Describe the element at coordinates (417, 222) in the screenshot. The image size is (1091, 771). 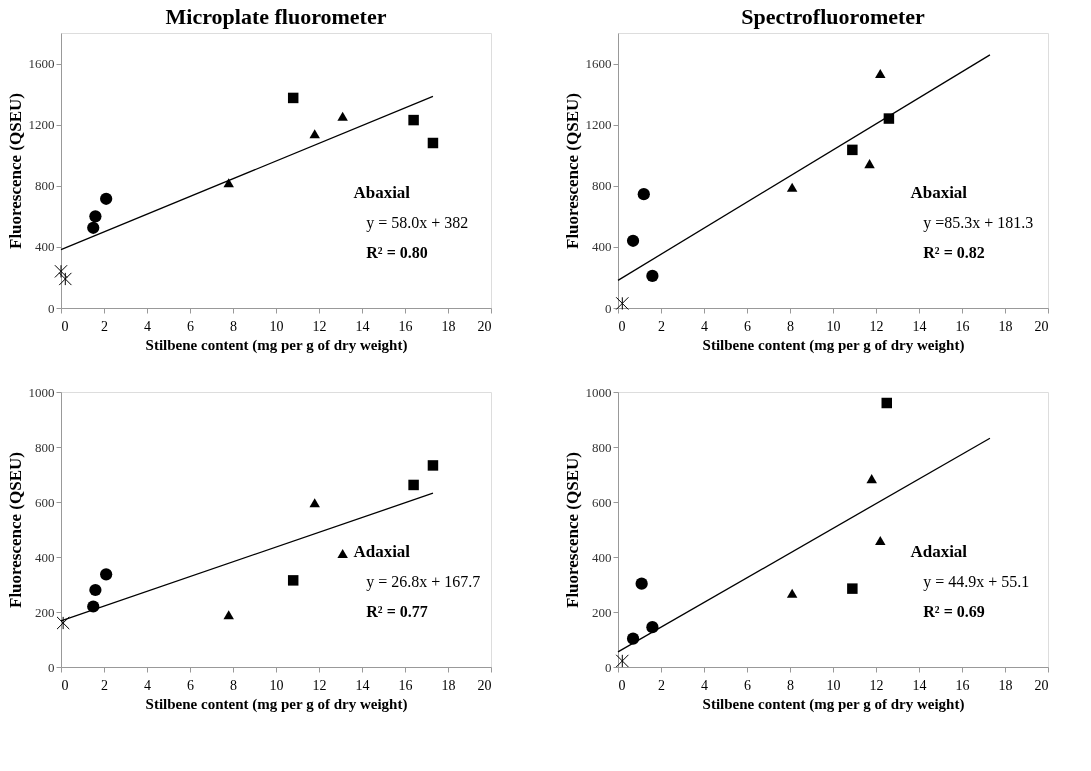
I see `annotation: y = 58.0x + 382` at that location.